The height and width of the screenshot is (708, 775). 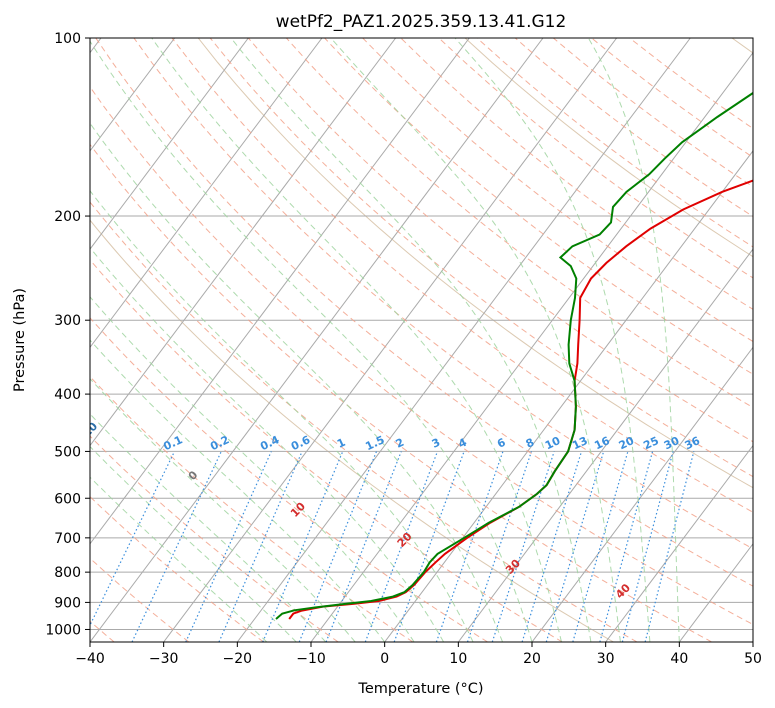 What do you see at coordinates (532, 659) in the screenshot?
I see `x-tick-label: 20` at bounding box center [532, 659].